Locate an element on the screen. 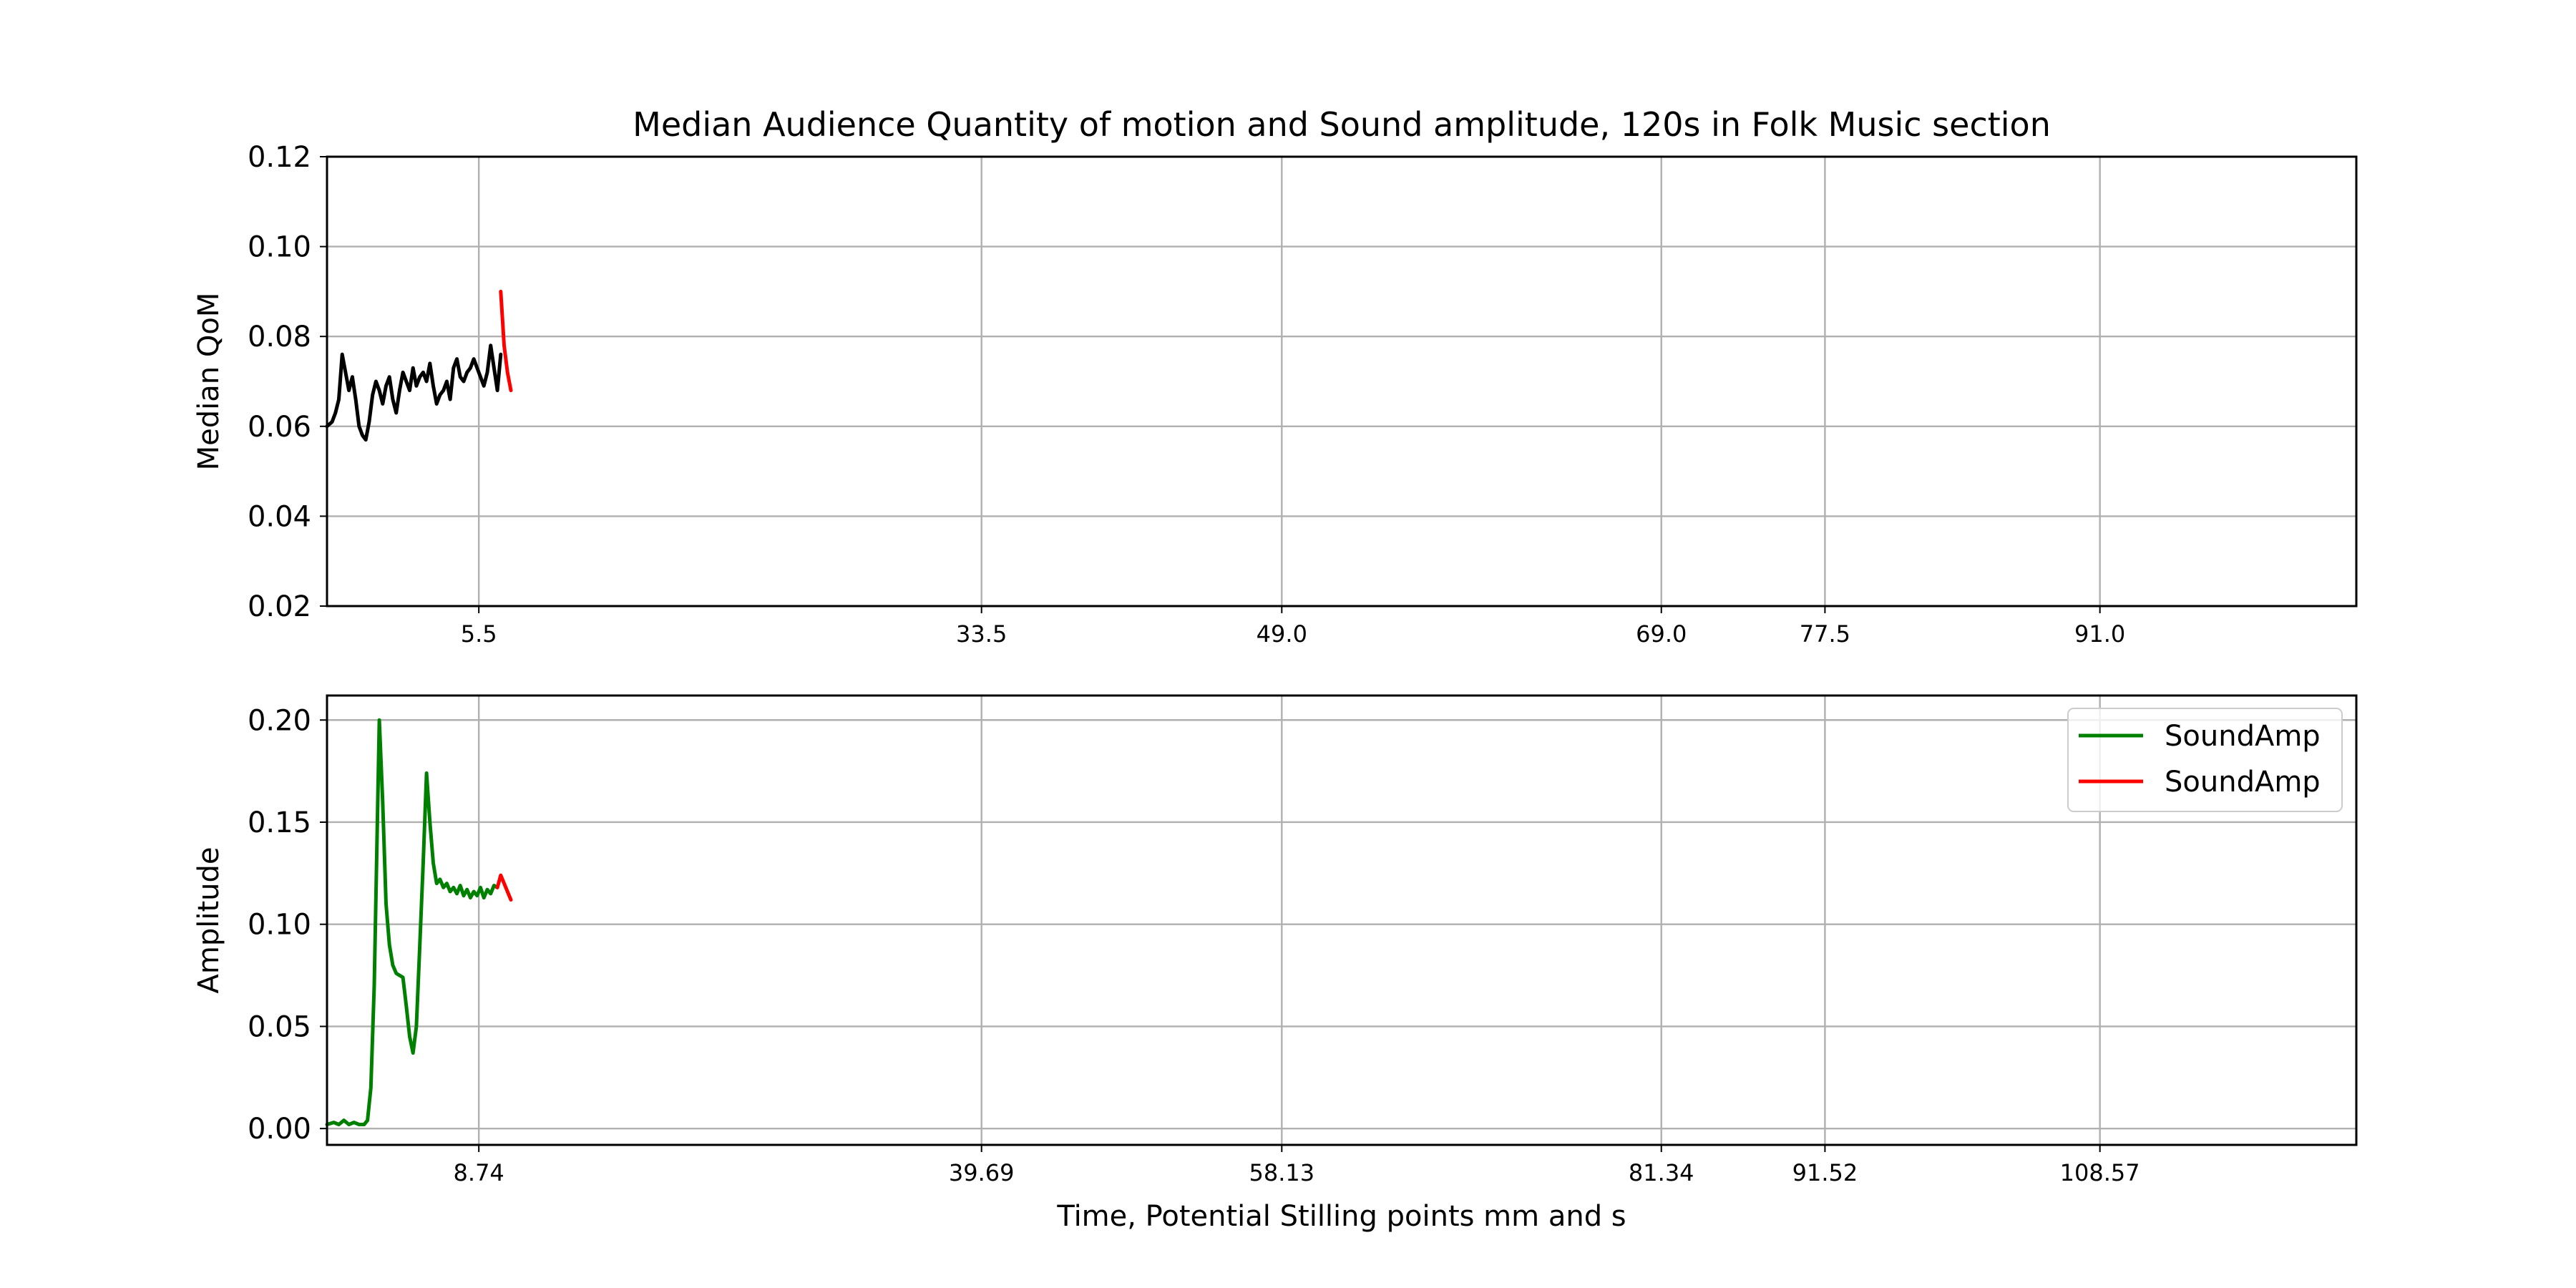 This screenshot has width=2576, height=1288. x-axis-label: Time, Potential Stilling points mm and s is located at coordinates (1341, 1216).